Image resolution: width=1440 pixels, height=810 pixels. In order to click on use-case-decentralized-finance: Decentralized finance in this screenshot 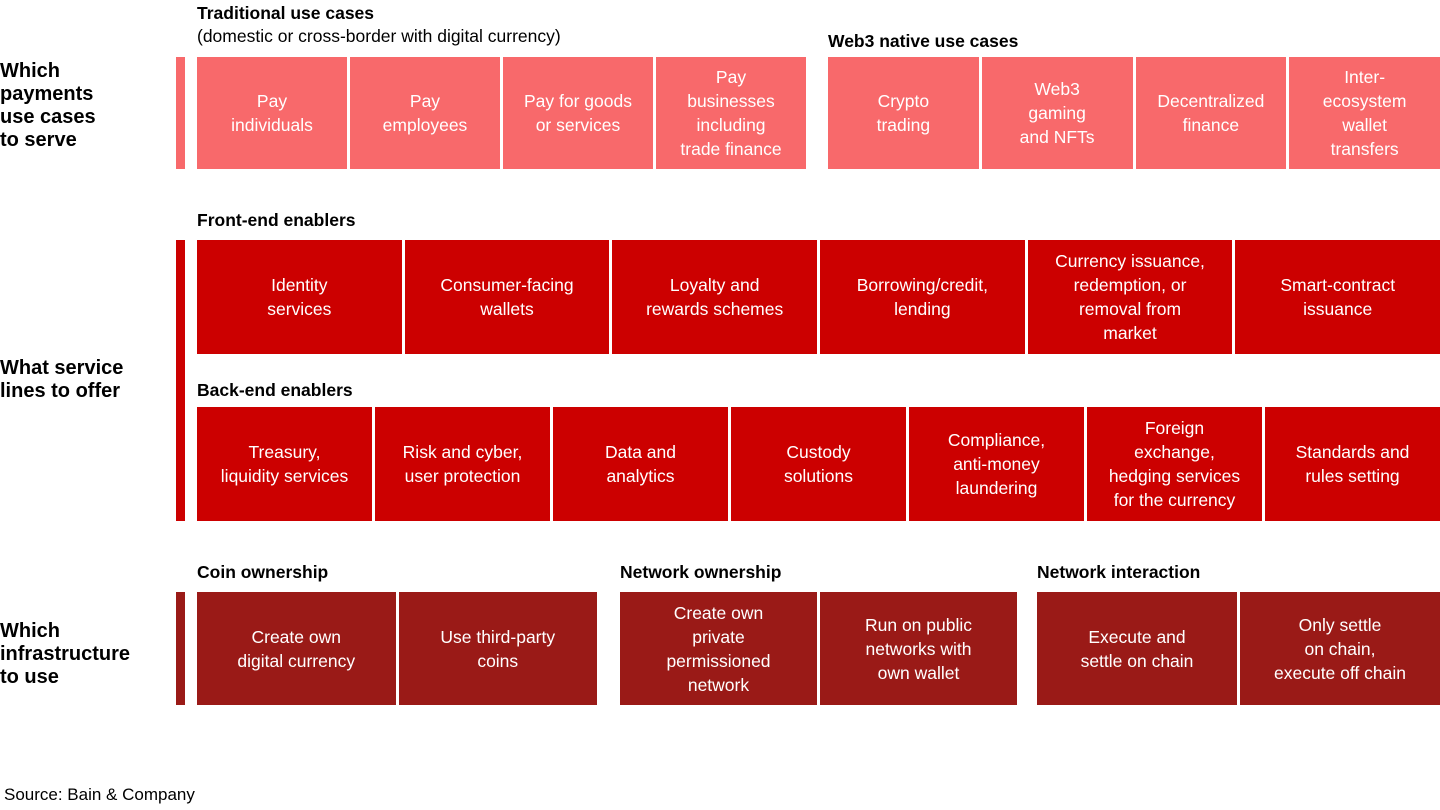, I will do `click(1211, 113)`.